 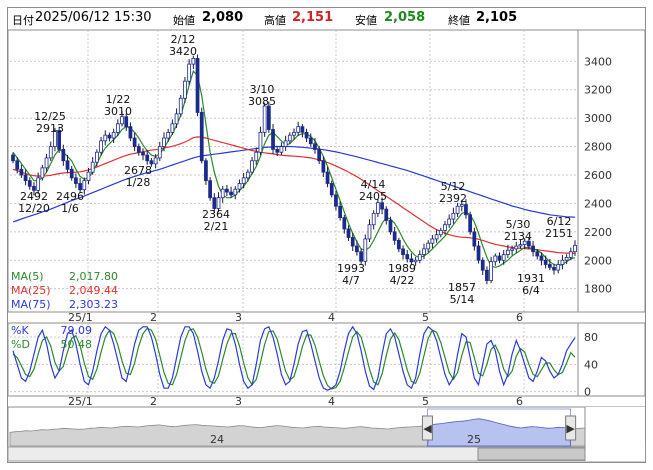 What do you see at coordinates (80, 317) in the screenshot?
I see `month-tick-label: 25/1` at bounding box center [80, 317].